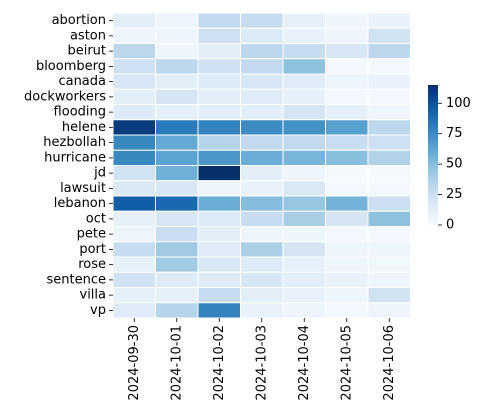 This screenshot has width=500, height=400. Describe the element at coordinates (84, 127) in the screenshot. I see `y-tick-label-helene: helene` at that location.